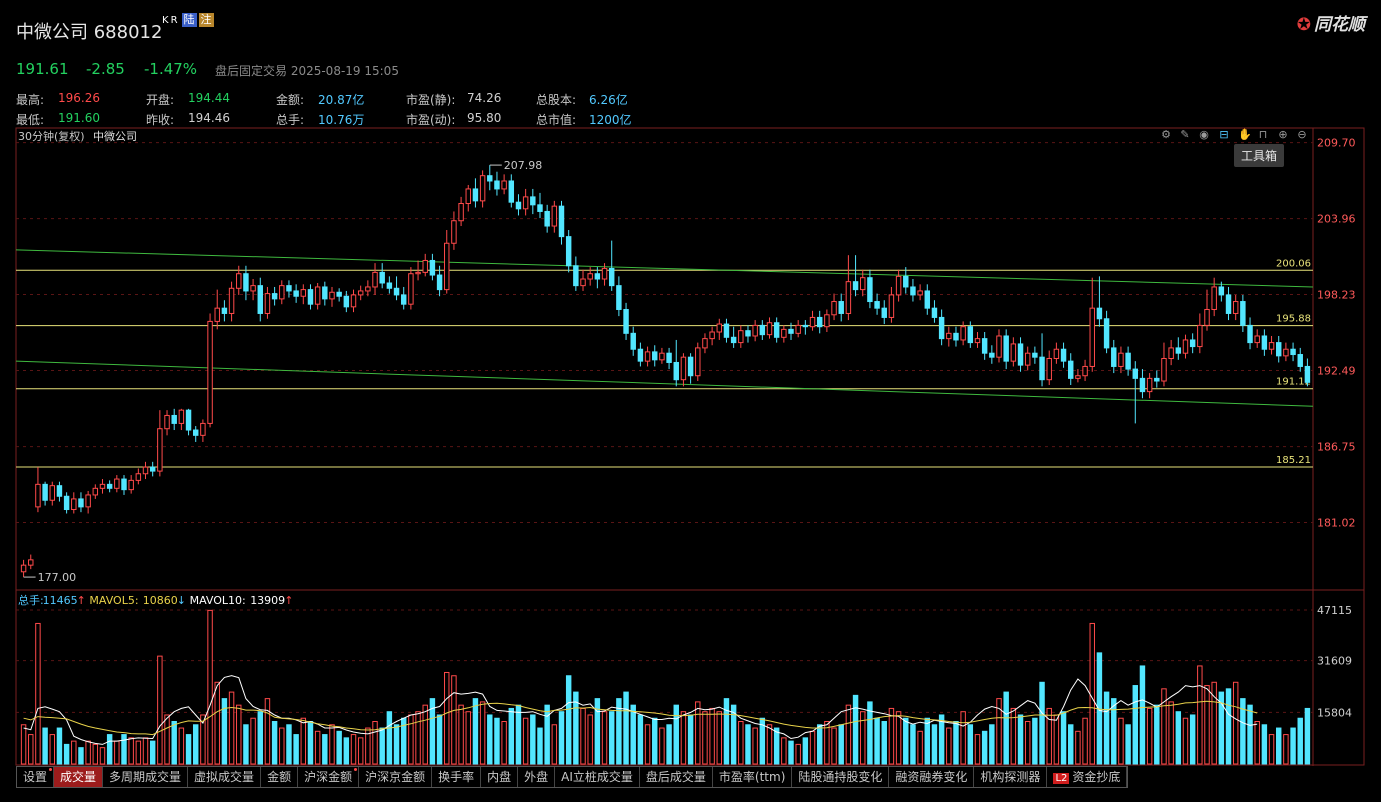 The image size is (1381, 802). I want to click on tab-2: 多周期成交量, so click(146, 777).